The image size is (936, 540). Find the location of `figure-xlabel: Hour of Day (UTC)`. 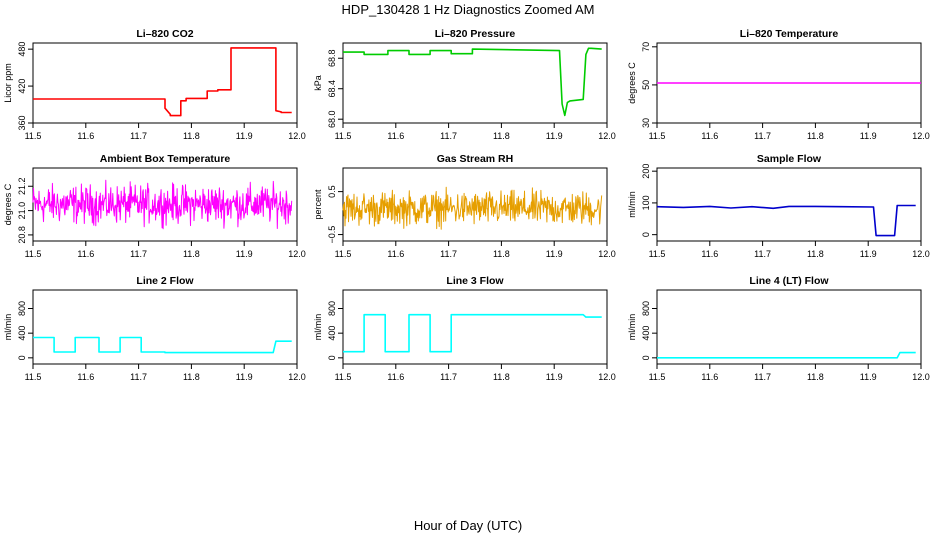

figure-xlabel: Hour of Day (UTC) is located at coordinates (468, 525).